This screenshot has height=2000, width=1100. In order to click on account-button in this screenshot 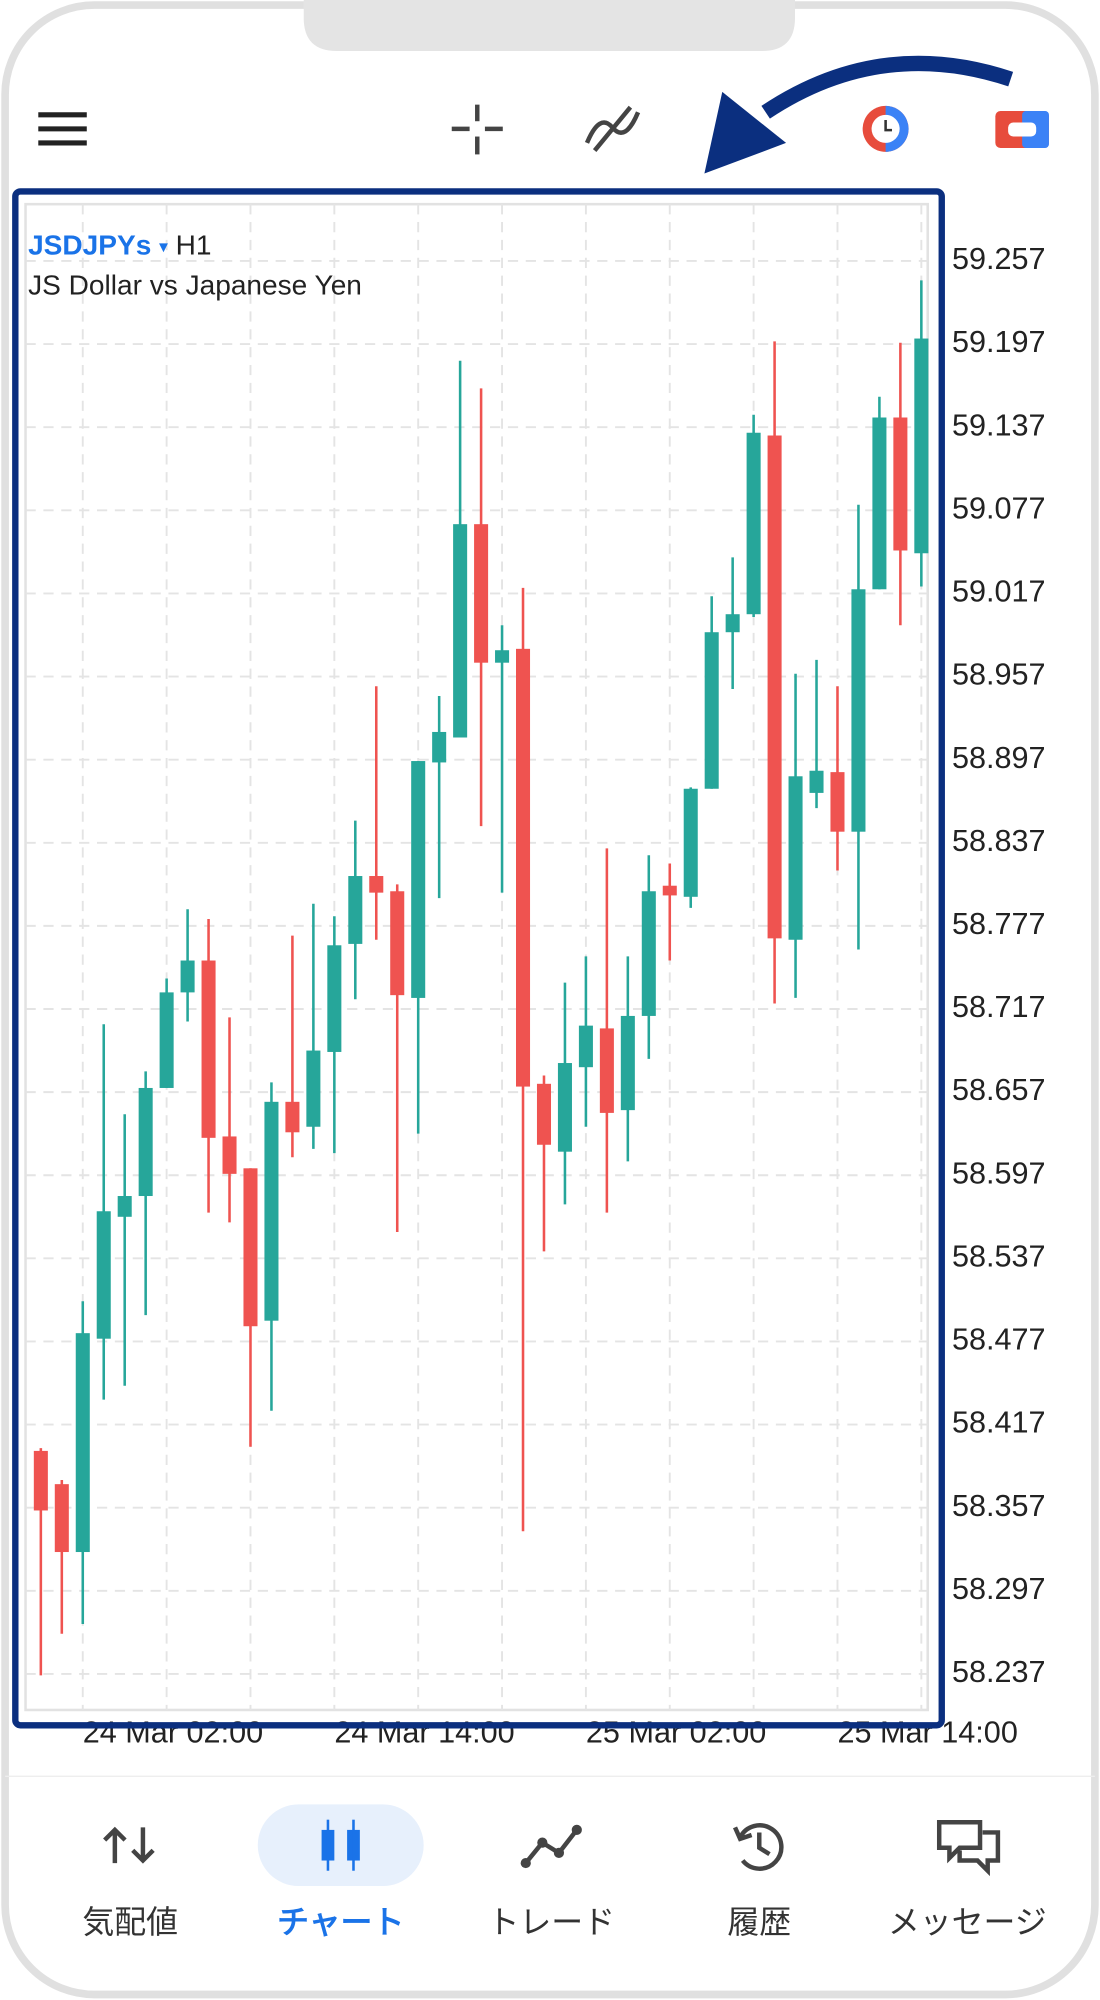, I will do `click(1022, 130)`.